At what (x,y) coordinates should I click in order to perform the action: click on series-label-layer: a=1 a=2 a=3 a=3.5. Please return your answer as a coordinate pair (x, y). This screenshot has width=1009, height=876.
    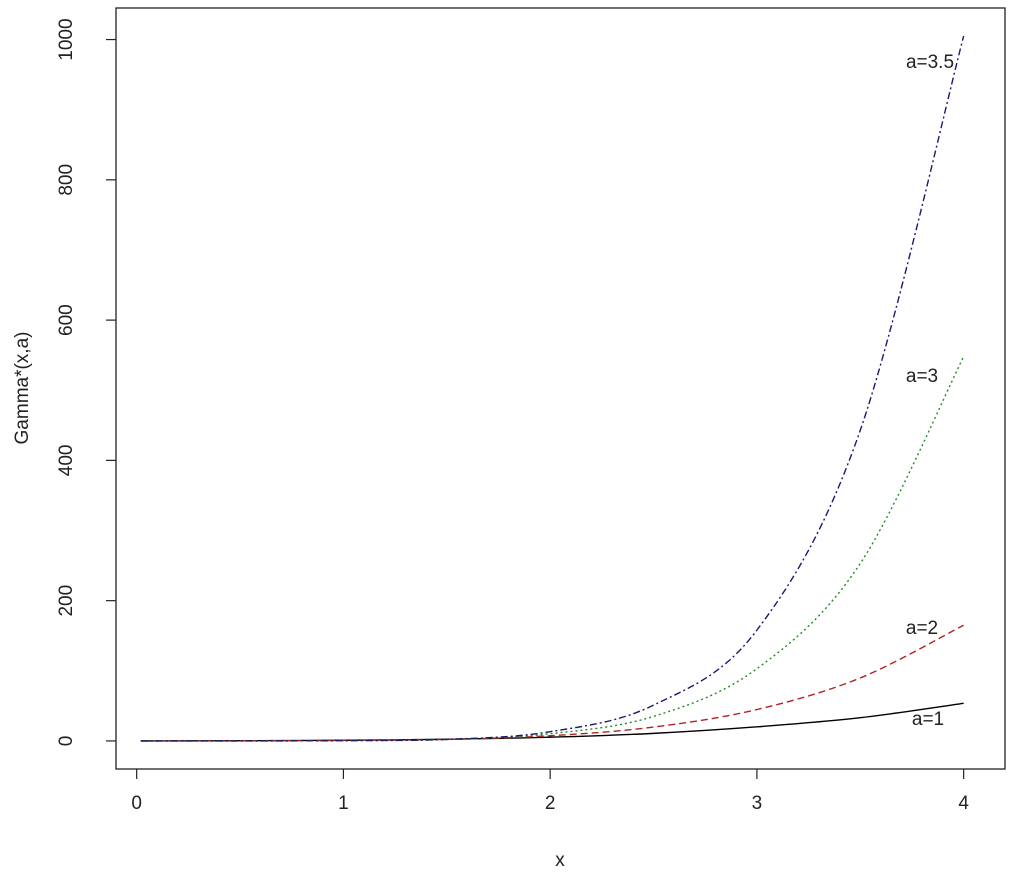
    Looking at the image, I should click on (930, 391).